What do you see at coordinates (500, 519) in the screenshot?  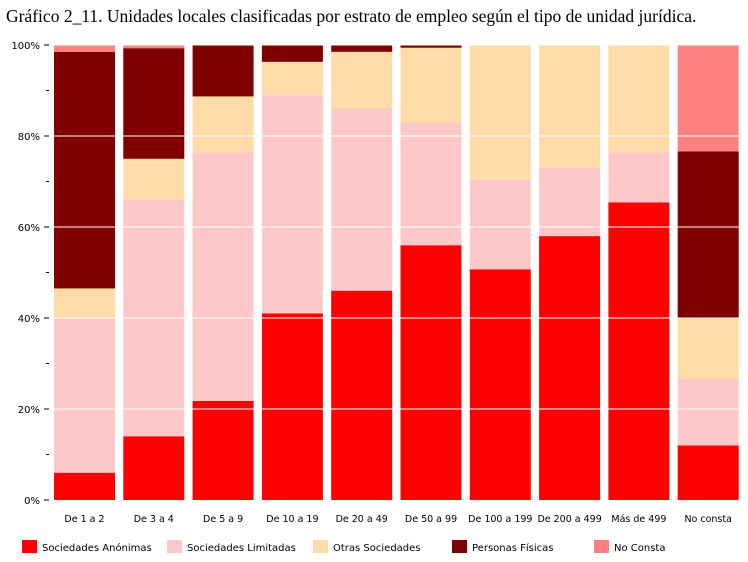 I see `x-tick-label: De 100 a 199` at bounding box center [500, 519].